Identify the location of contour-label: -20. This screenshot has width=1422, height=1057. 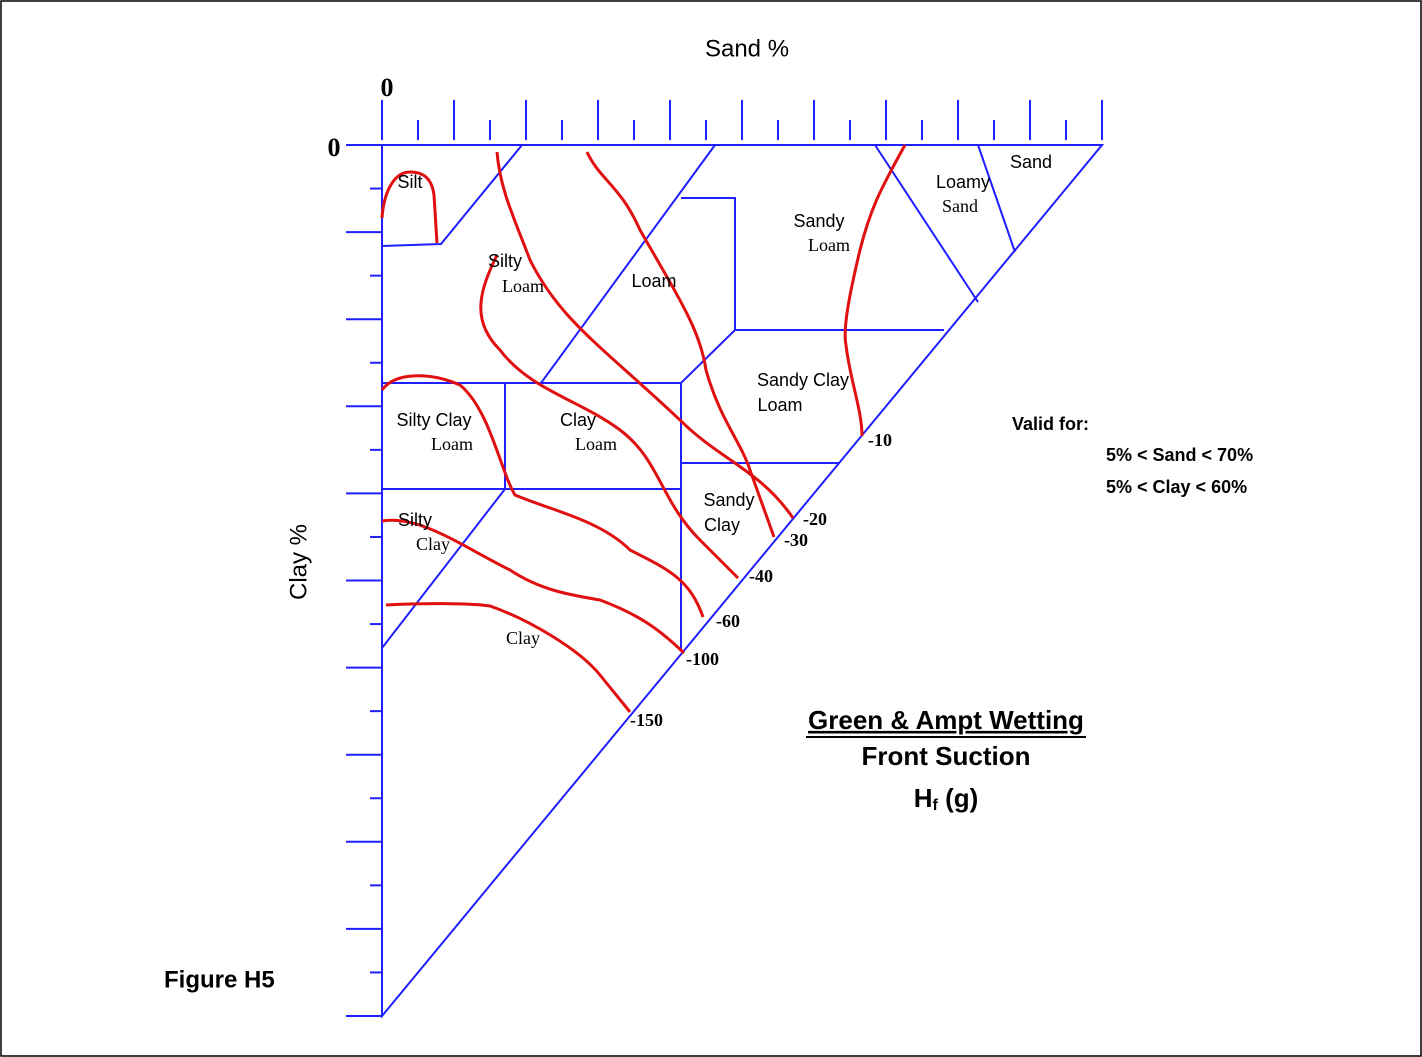
(815, 519).